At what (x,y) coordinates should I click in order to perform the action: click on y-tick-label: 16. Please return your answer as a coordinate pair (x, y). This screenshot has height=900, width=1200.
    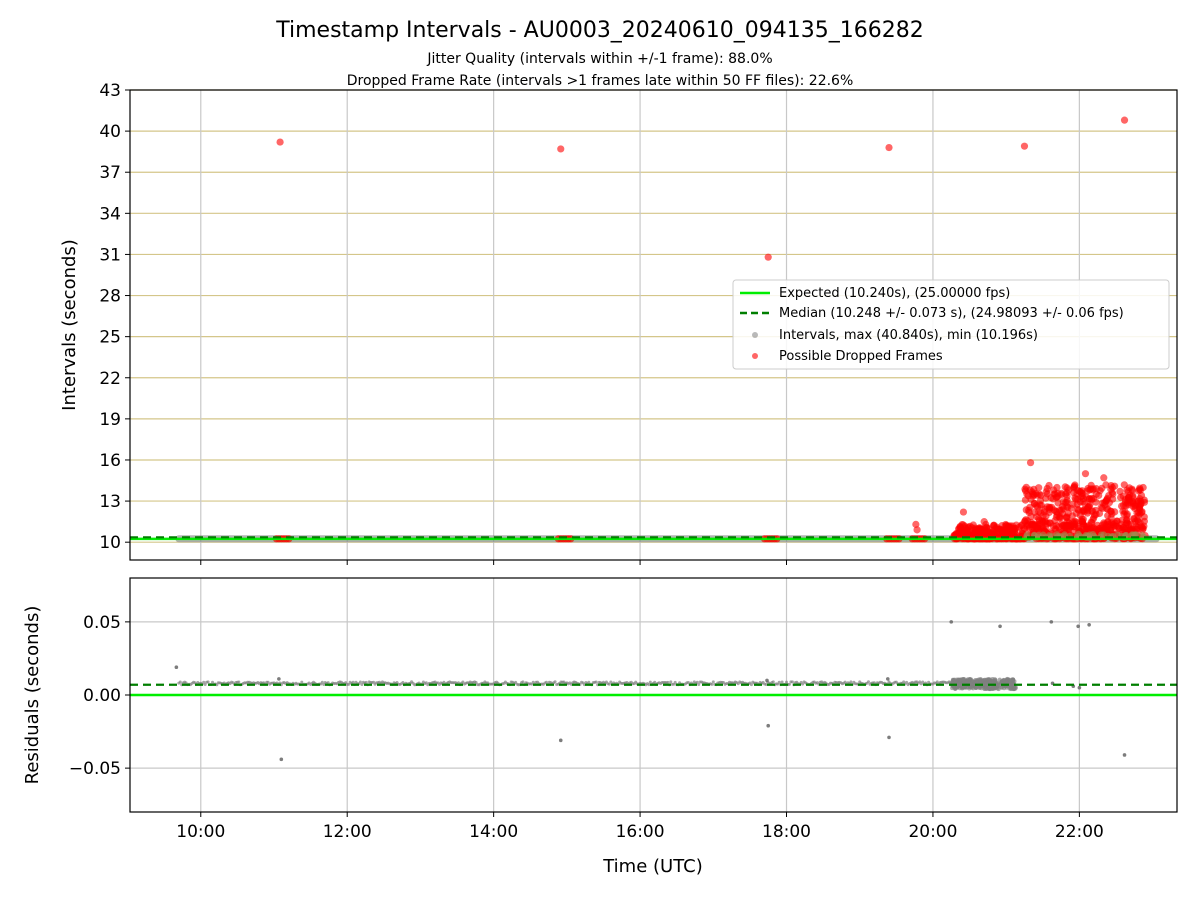
    Looking at the image, I should click on (110, 461).